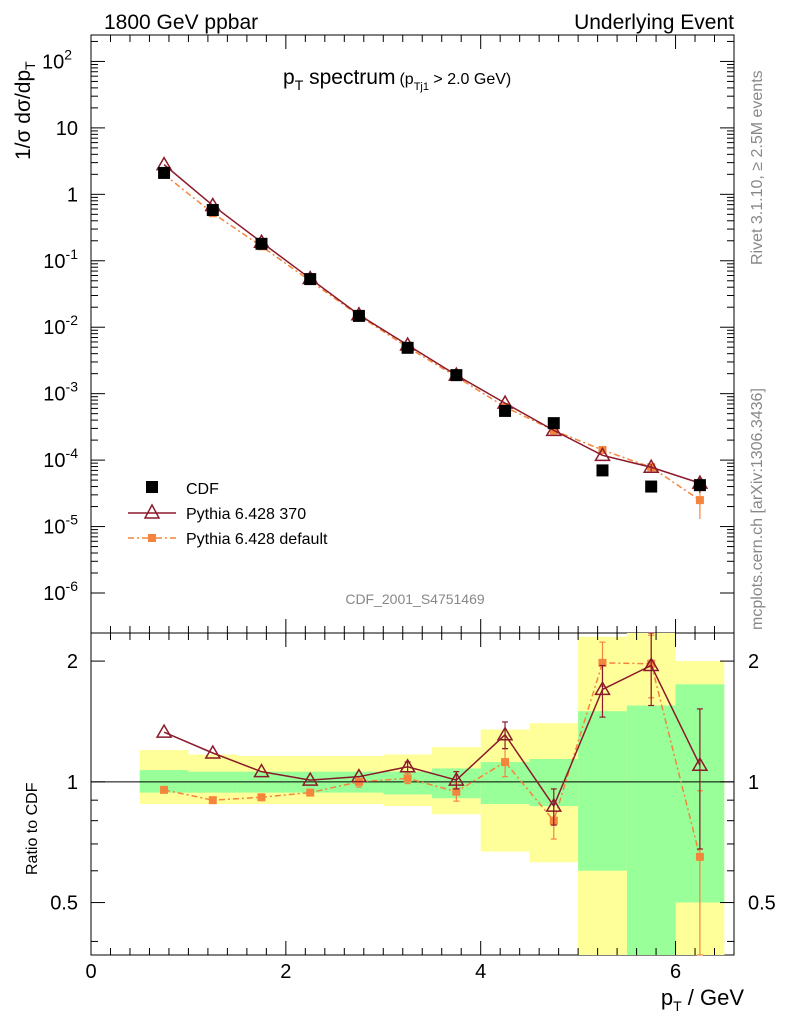  Describe the element at coordinates (677, 1006) in the screenshot. I see `xlabel-sub: T` at that location.